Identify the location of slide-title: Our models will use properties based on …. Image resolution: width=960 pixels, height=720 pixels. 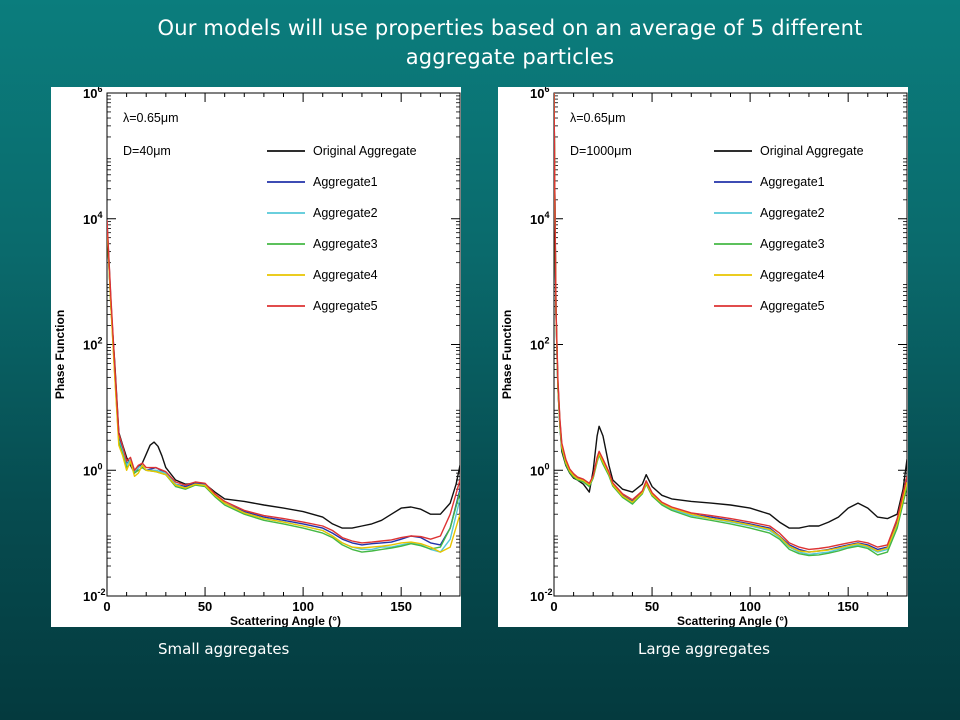
(510, 42).